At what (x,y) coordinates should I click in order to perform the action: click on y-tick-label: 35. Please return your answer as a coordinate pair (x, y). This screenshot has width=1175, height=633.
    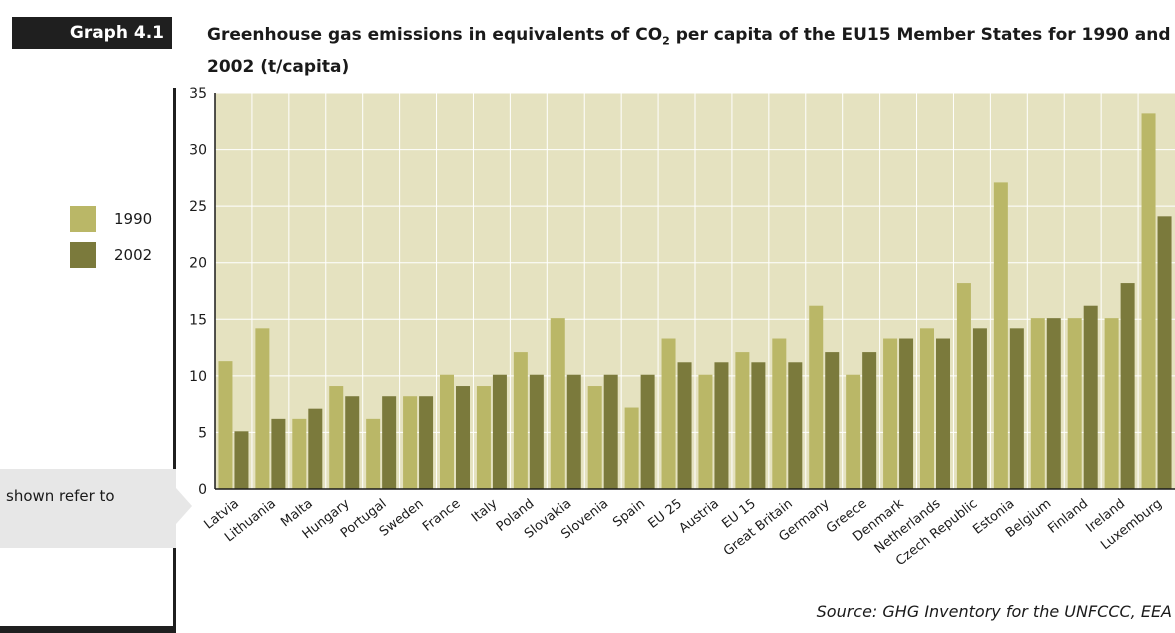
    Looking at the image, I should click on (198, 94).